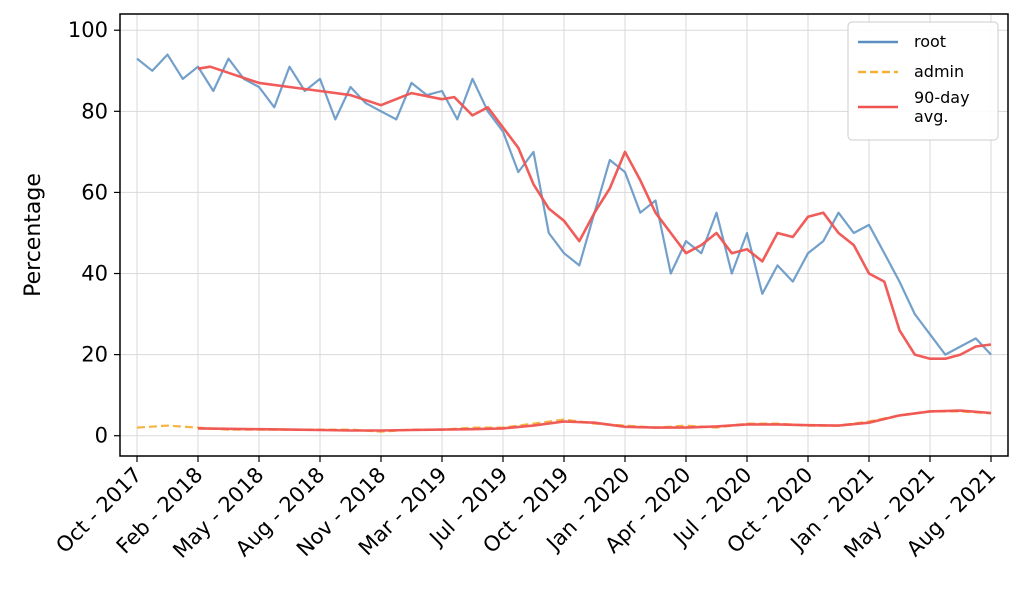 This screenshot has width=1024, height=614. Describe the element at coordinates (88, 30) in the screenshot. I see `y-tick-label: 100` at that location.